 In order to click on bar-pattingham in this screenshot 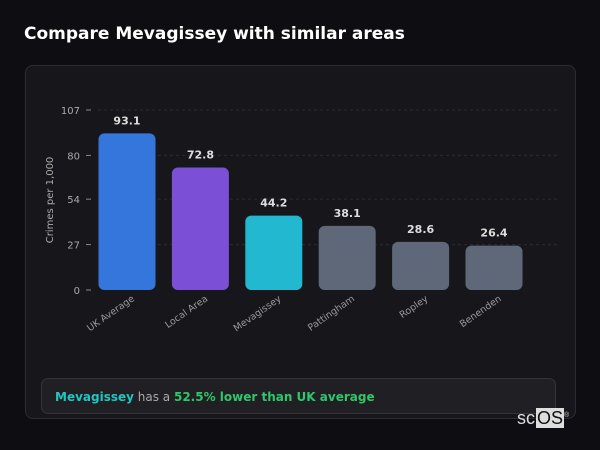, I will do `click(347, 257)`.